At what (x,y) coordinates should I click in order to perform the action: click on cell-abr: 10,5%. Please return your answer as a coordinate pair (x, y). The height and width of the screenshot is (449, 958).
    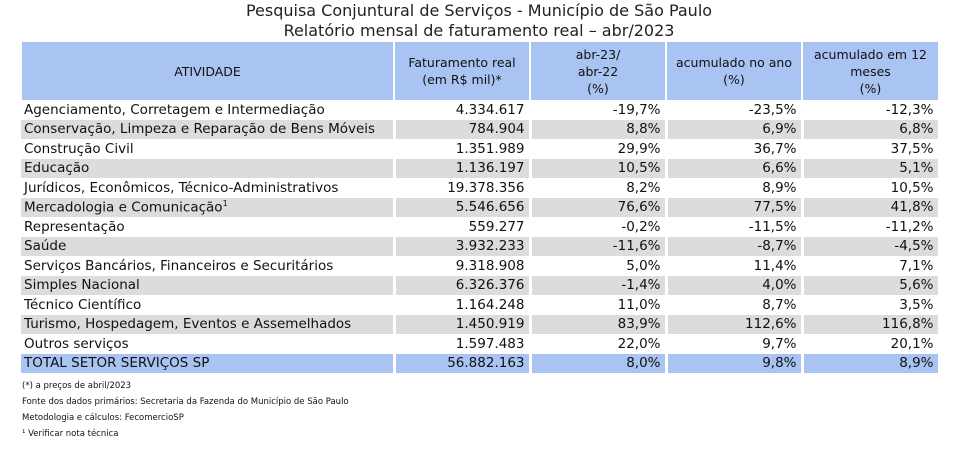
    Looking at the image, I should click on (599, 168).